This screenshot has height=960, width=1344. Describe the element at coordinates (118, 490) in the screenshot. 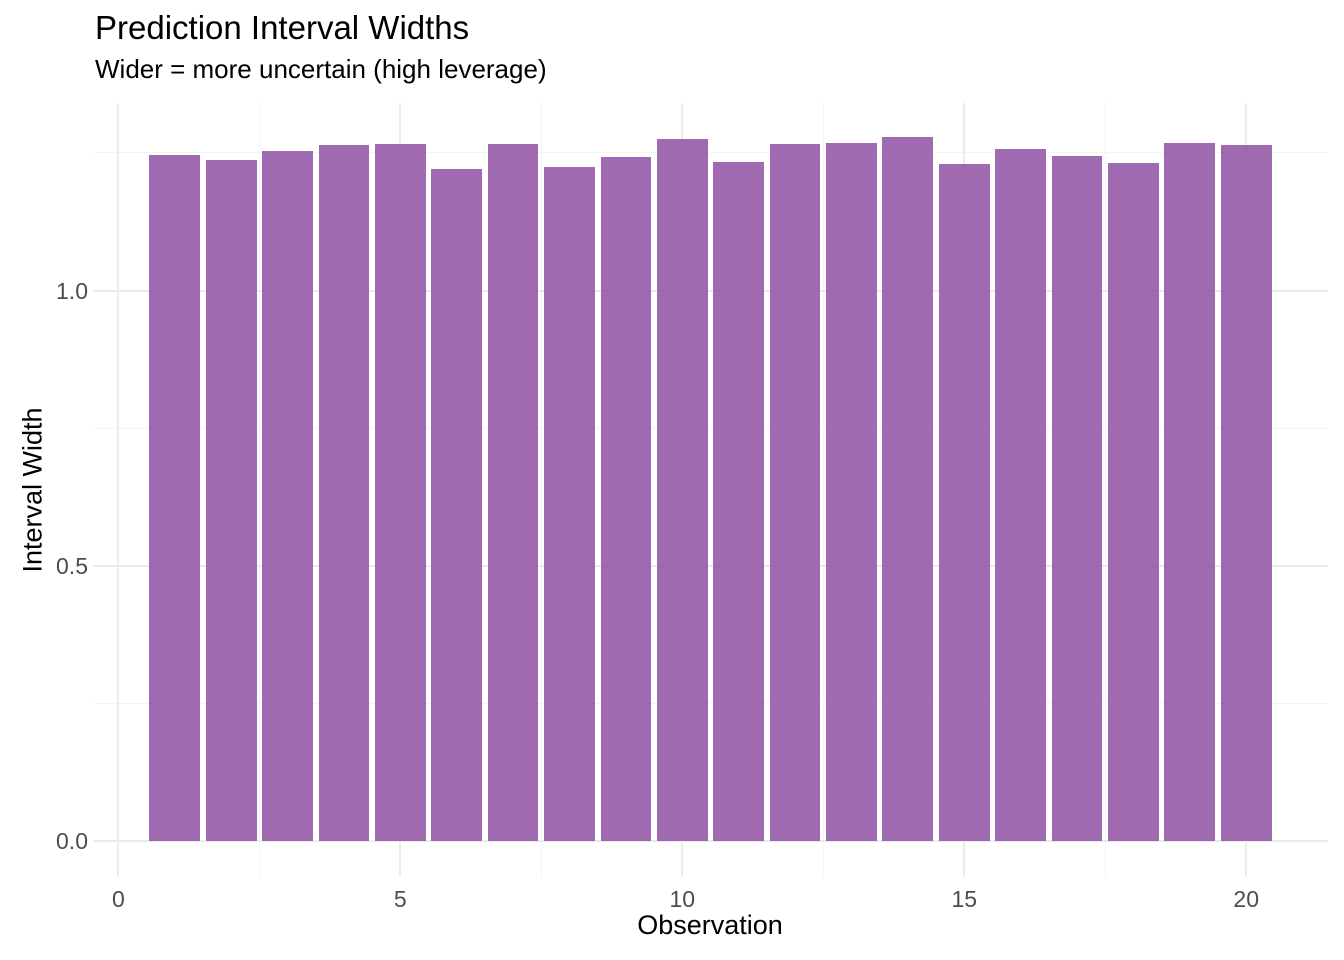

I see `gridline-x-major` at that location.